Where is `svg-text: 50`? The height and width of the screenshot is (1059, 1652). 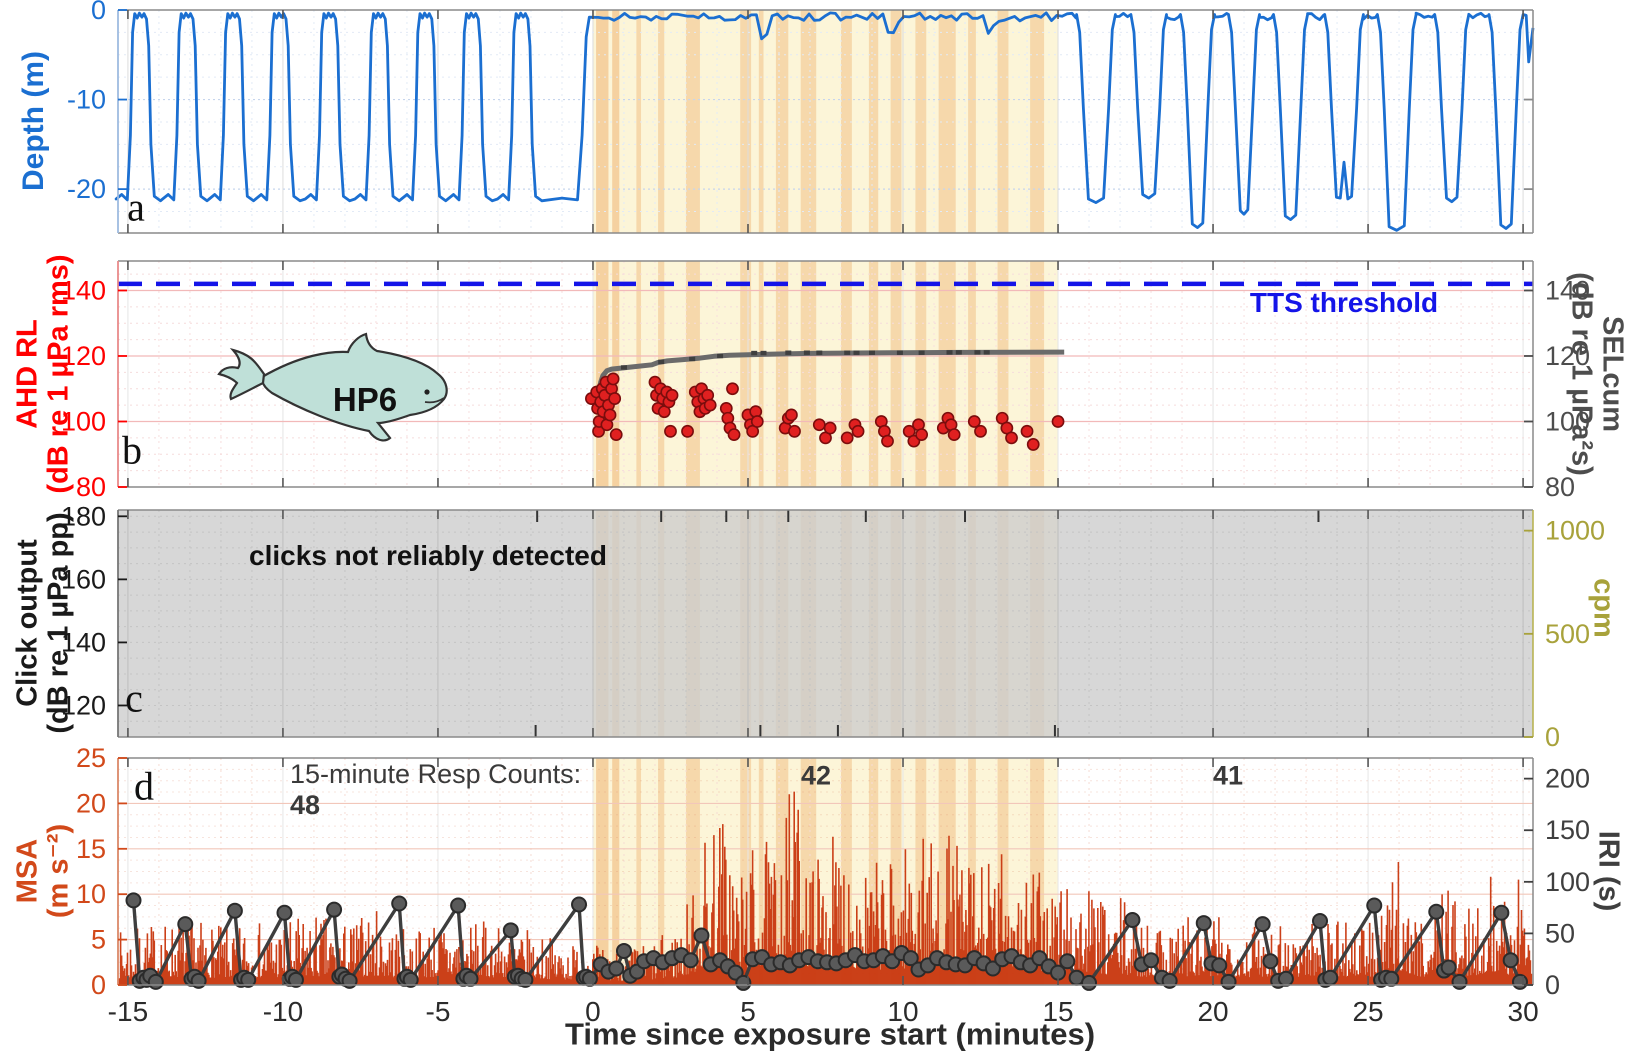 svg-text: 50 is located at coordinates (1560, 933).